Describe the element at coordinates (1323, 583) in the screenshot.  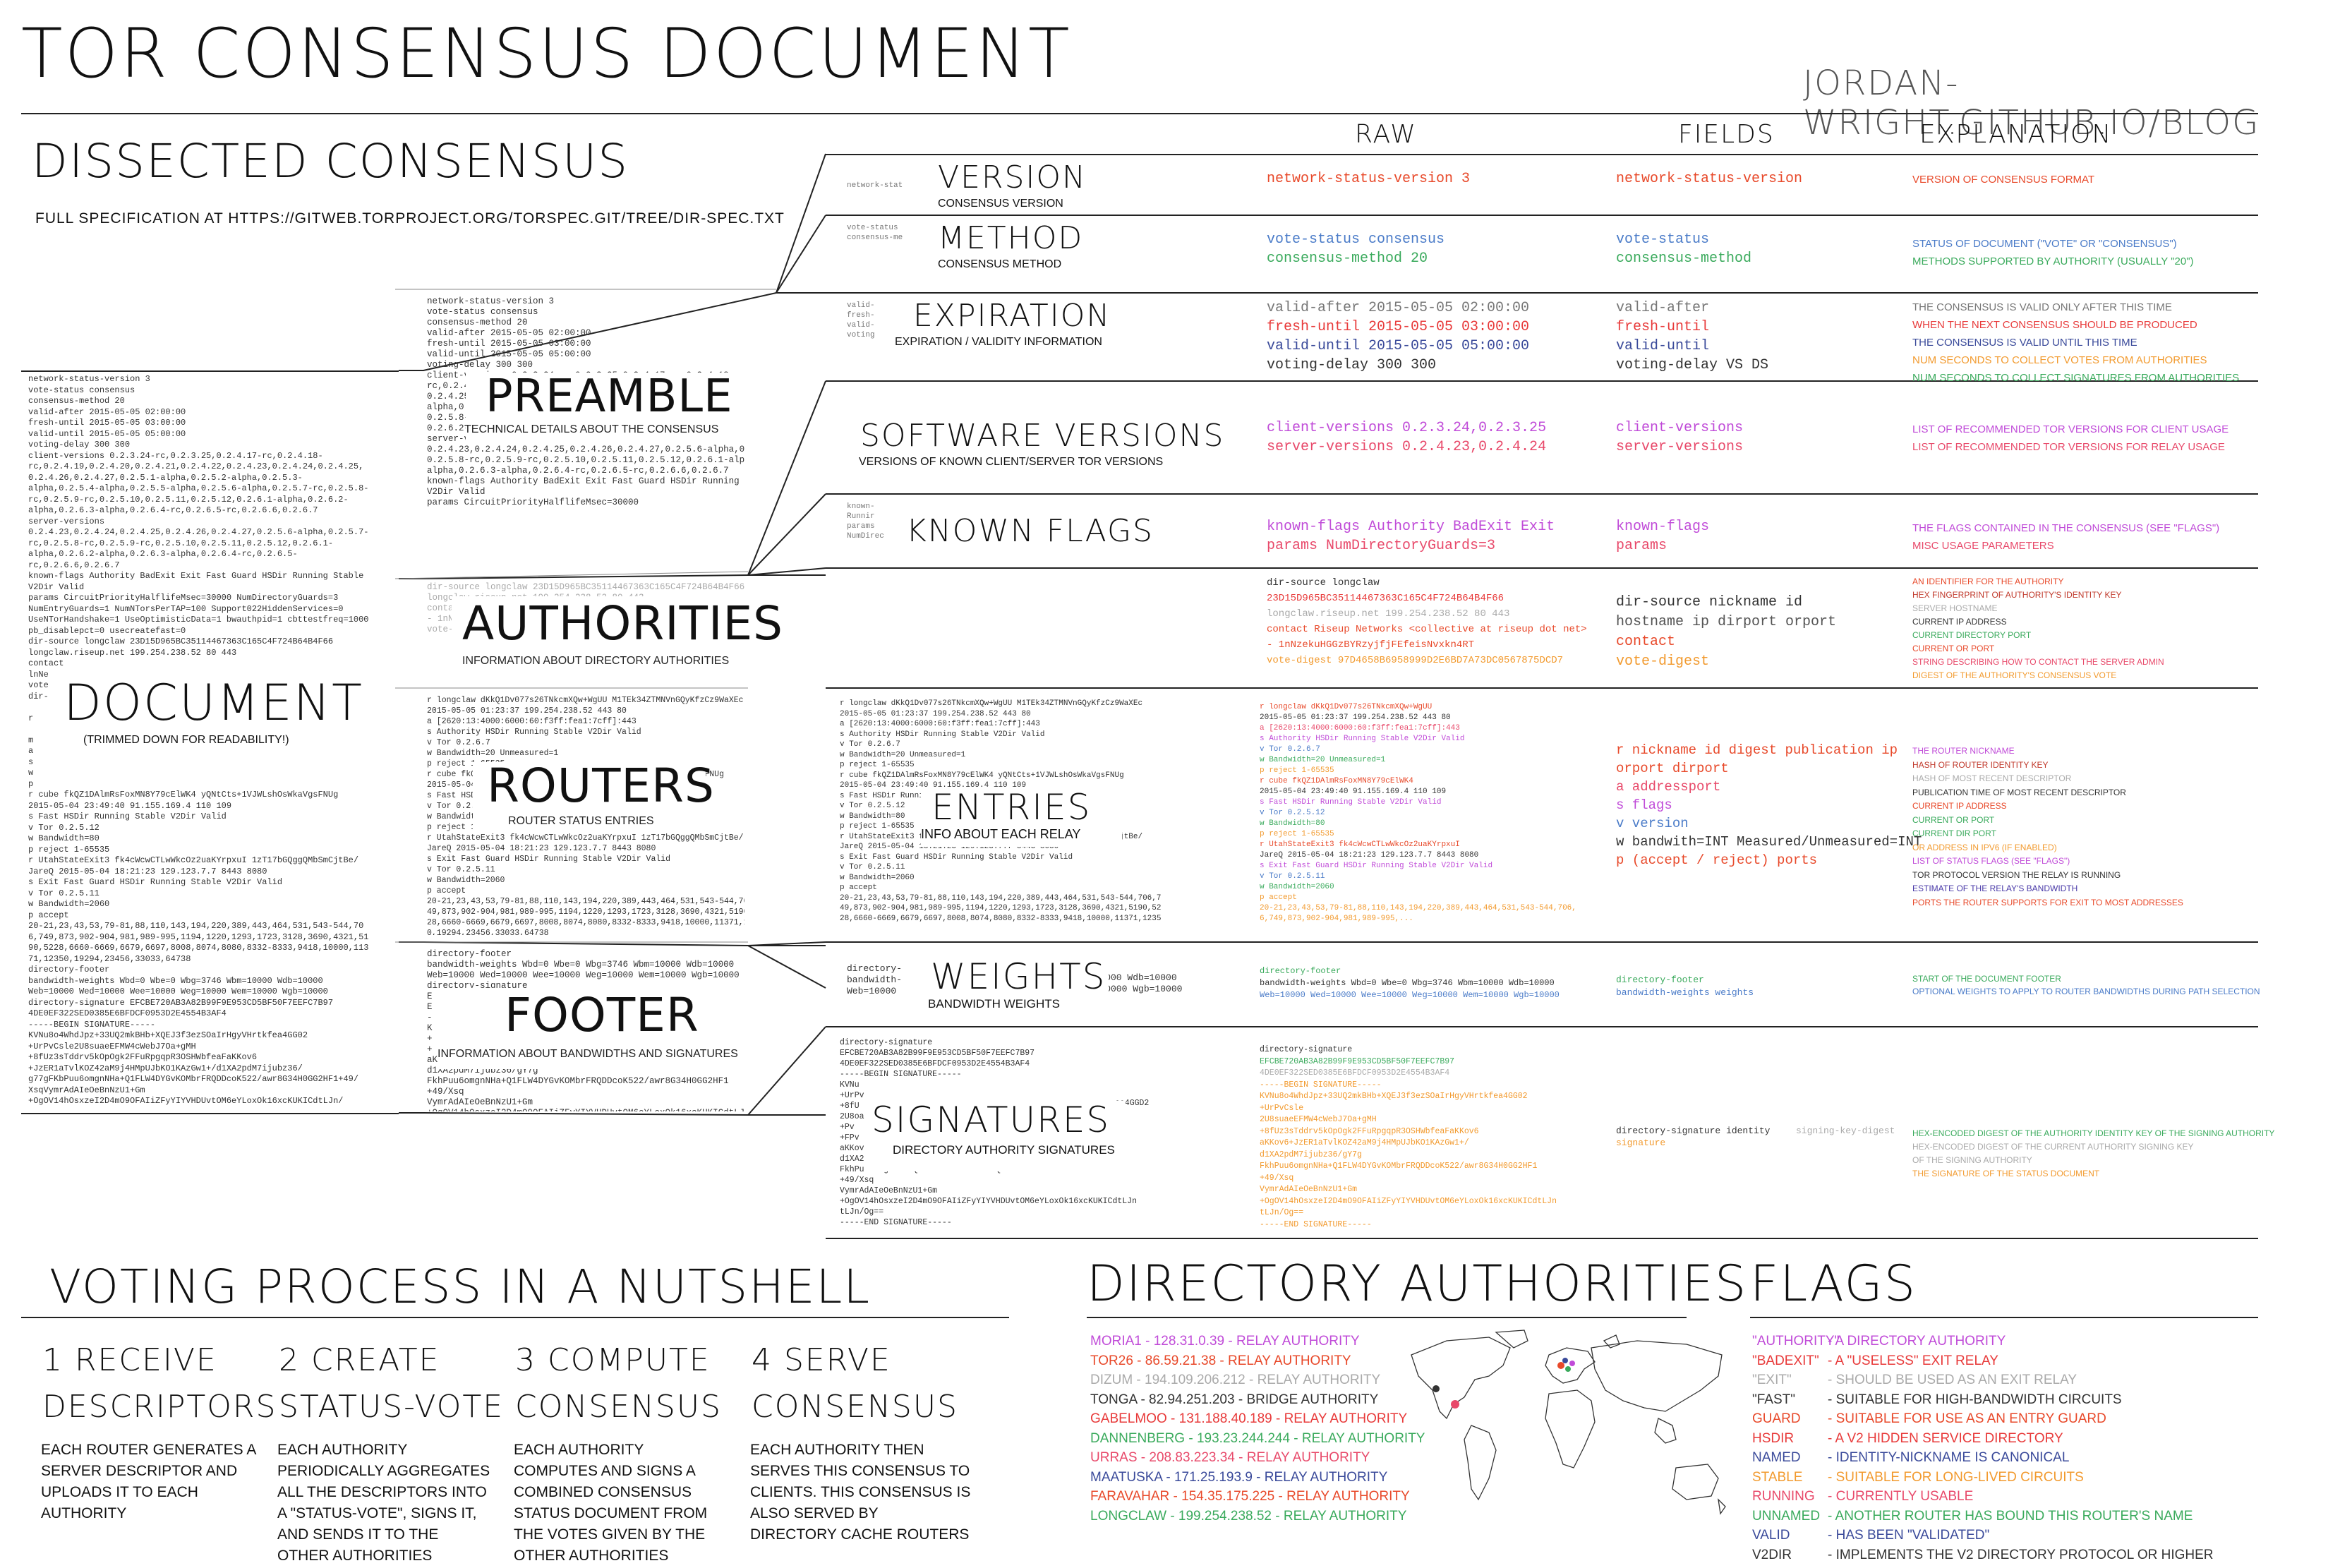
I see `auth-raw-line: dir-source longclaw` at that location.